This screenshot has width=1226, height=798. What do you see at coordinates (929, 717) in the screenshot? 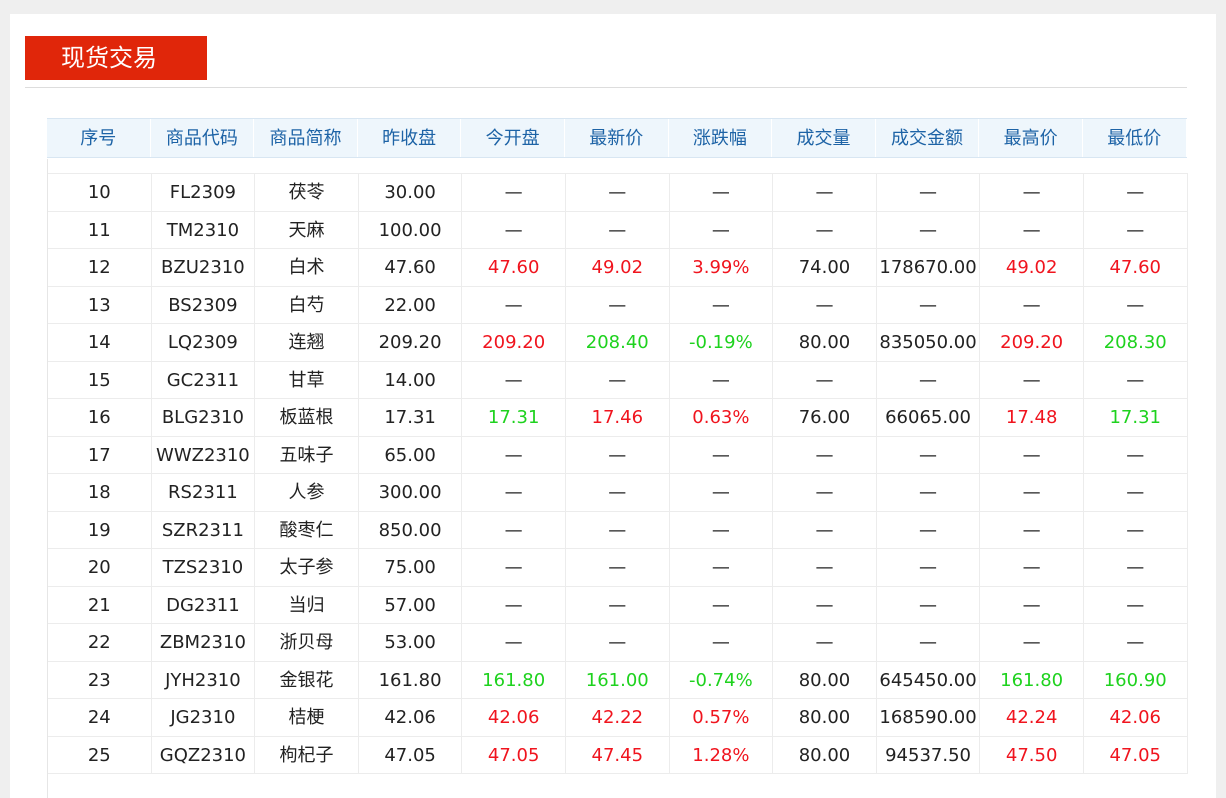
I see `table-cell: 168590.00` at bounding box center [929, 717].